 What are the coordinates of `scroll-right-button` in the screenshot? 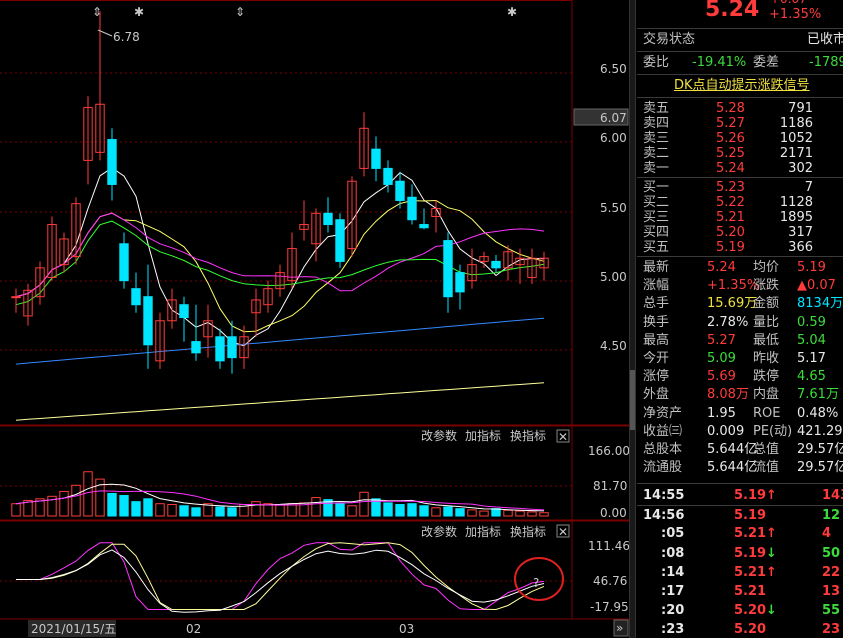 It's located at (621, 628).